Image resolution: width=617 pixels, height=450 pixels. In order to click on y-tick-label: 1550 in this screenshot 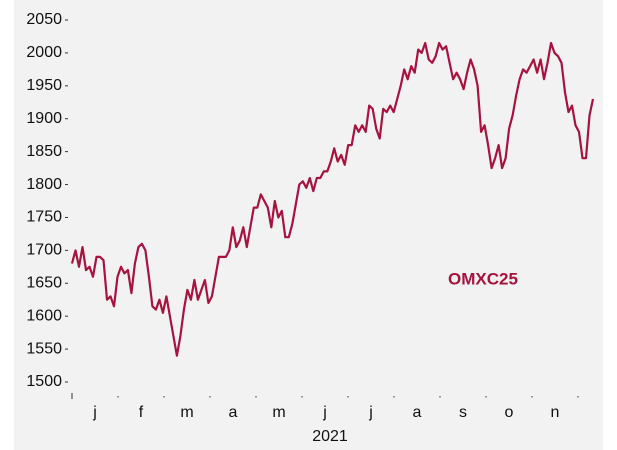, I will do `click(44, 348)`.